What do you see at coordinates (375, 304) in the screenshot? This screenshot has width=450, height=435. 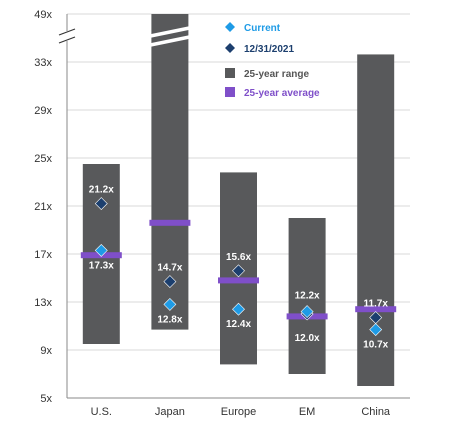 I see `prior-value-label: 11.7x` at bounding box center [375, 304].